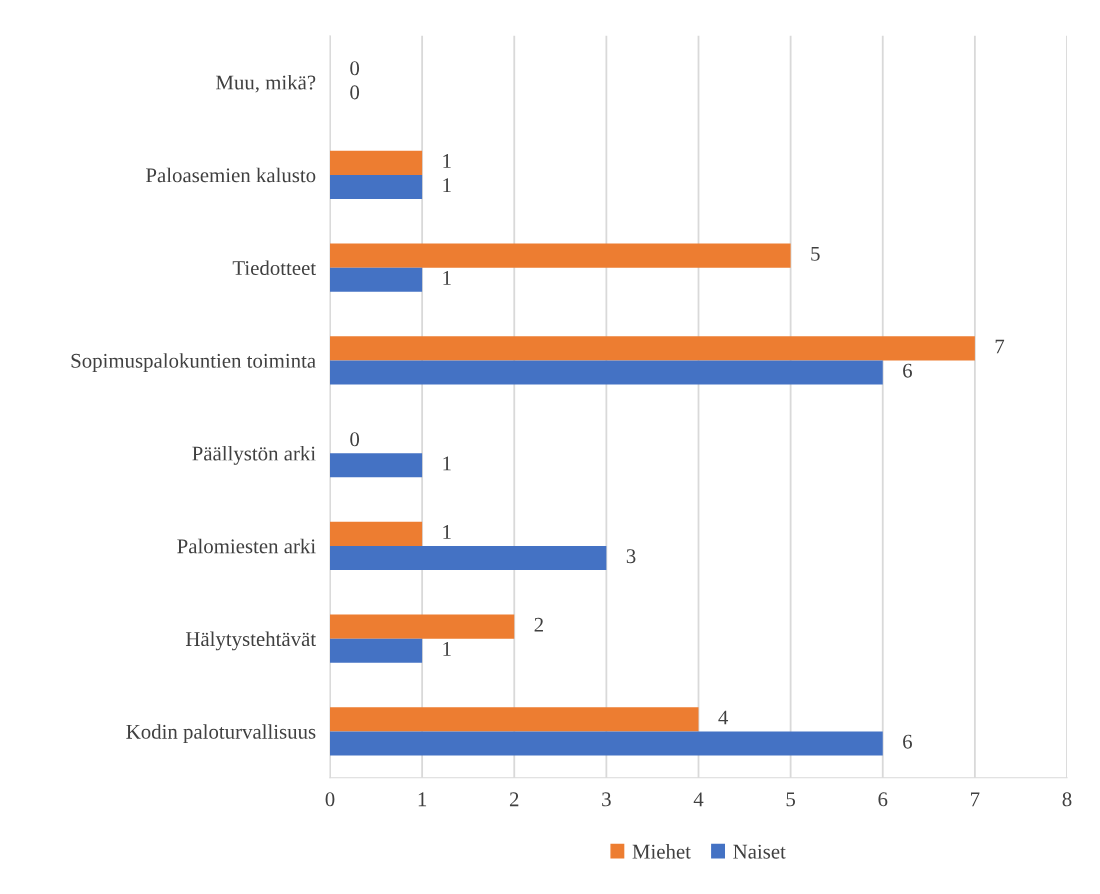 Image resolution: width=1100 pixels, height=894 pixels. I want to click on data-label: 3, so click(631, 556).